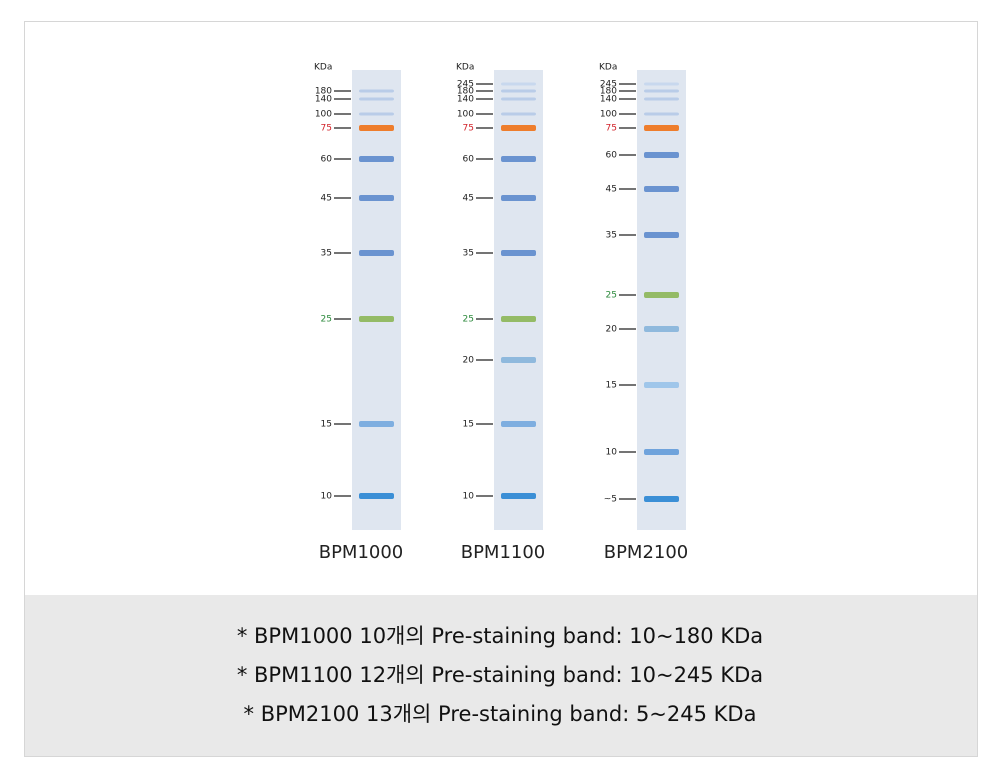 The height and width of the screenshot is (782, 1000). What do you see at coordinates (610, 500) in the screenshot?
I see `band-label: ~5` at bounding box center [610, 500].